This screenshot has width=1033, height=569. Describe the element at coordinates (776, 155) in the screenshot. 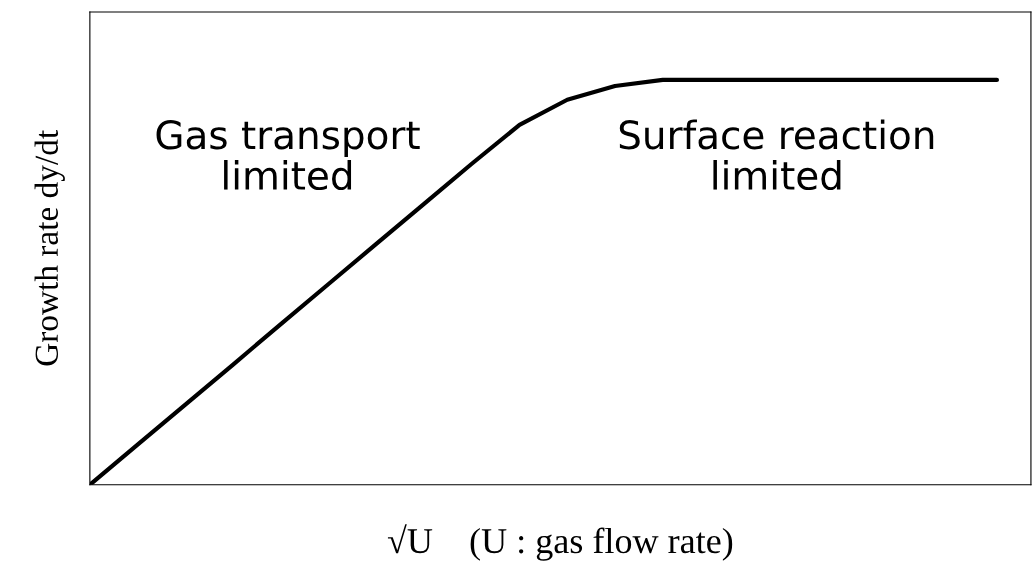

I see `annotation: Surface reaction limited` at that location.